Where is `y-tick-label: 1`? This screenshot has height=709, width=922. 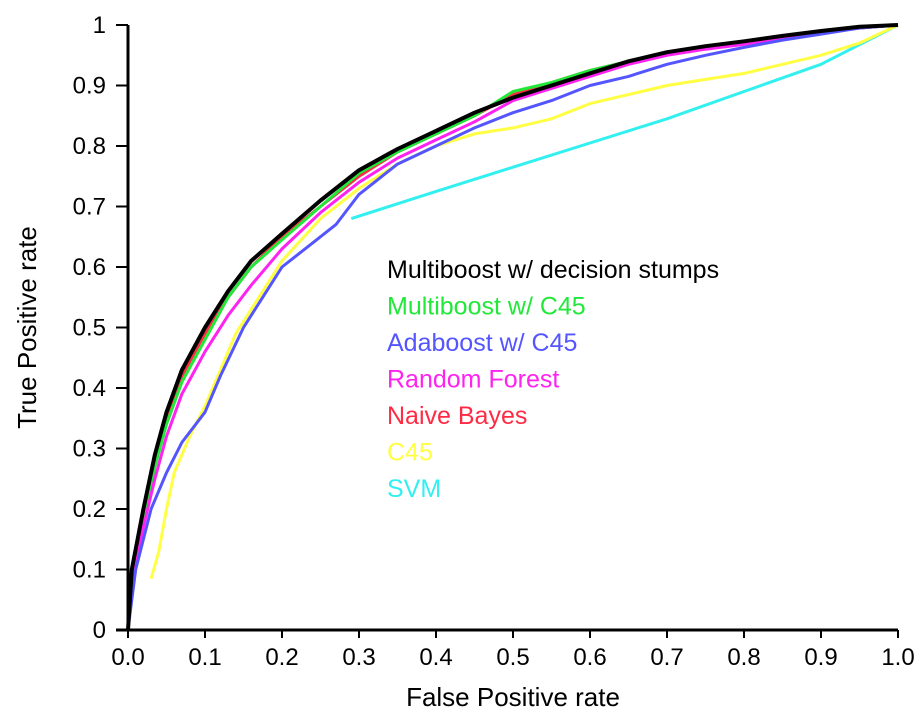 y-tick-label: 1 is located at coordinates (99, 25).